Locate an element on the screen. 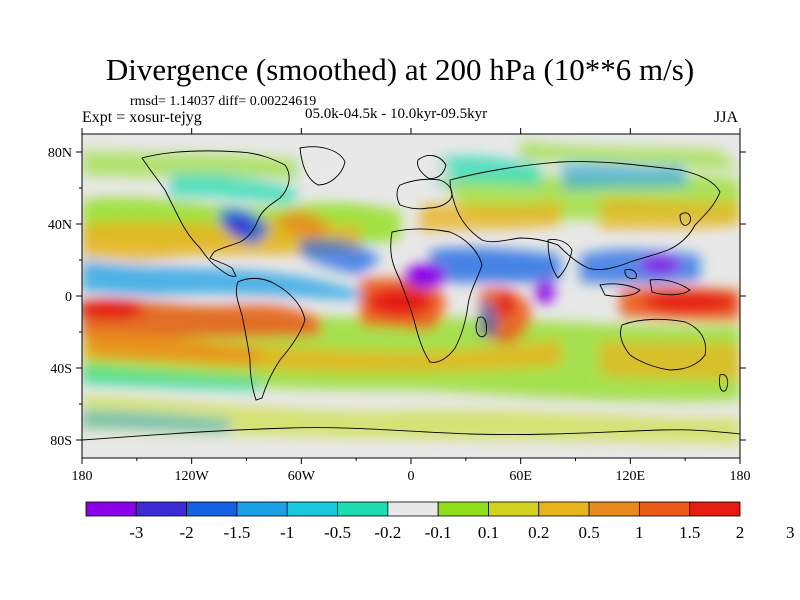  colorbar-label: -3 is located at coordinates (136, 532).